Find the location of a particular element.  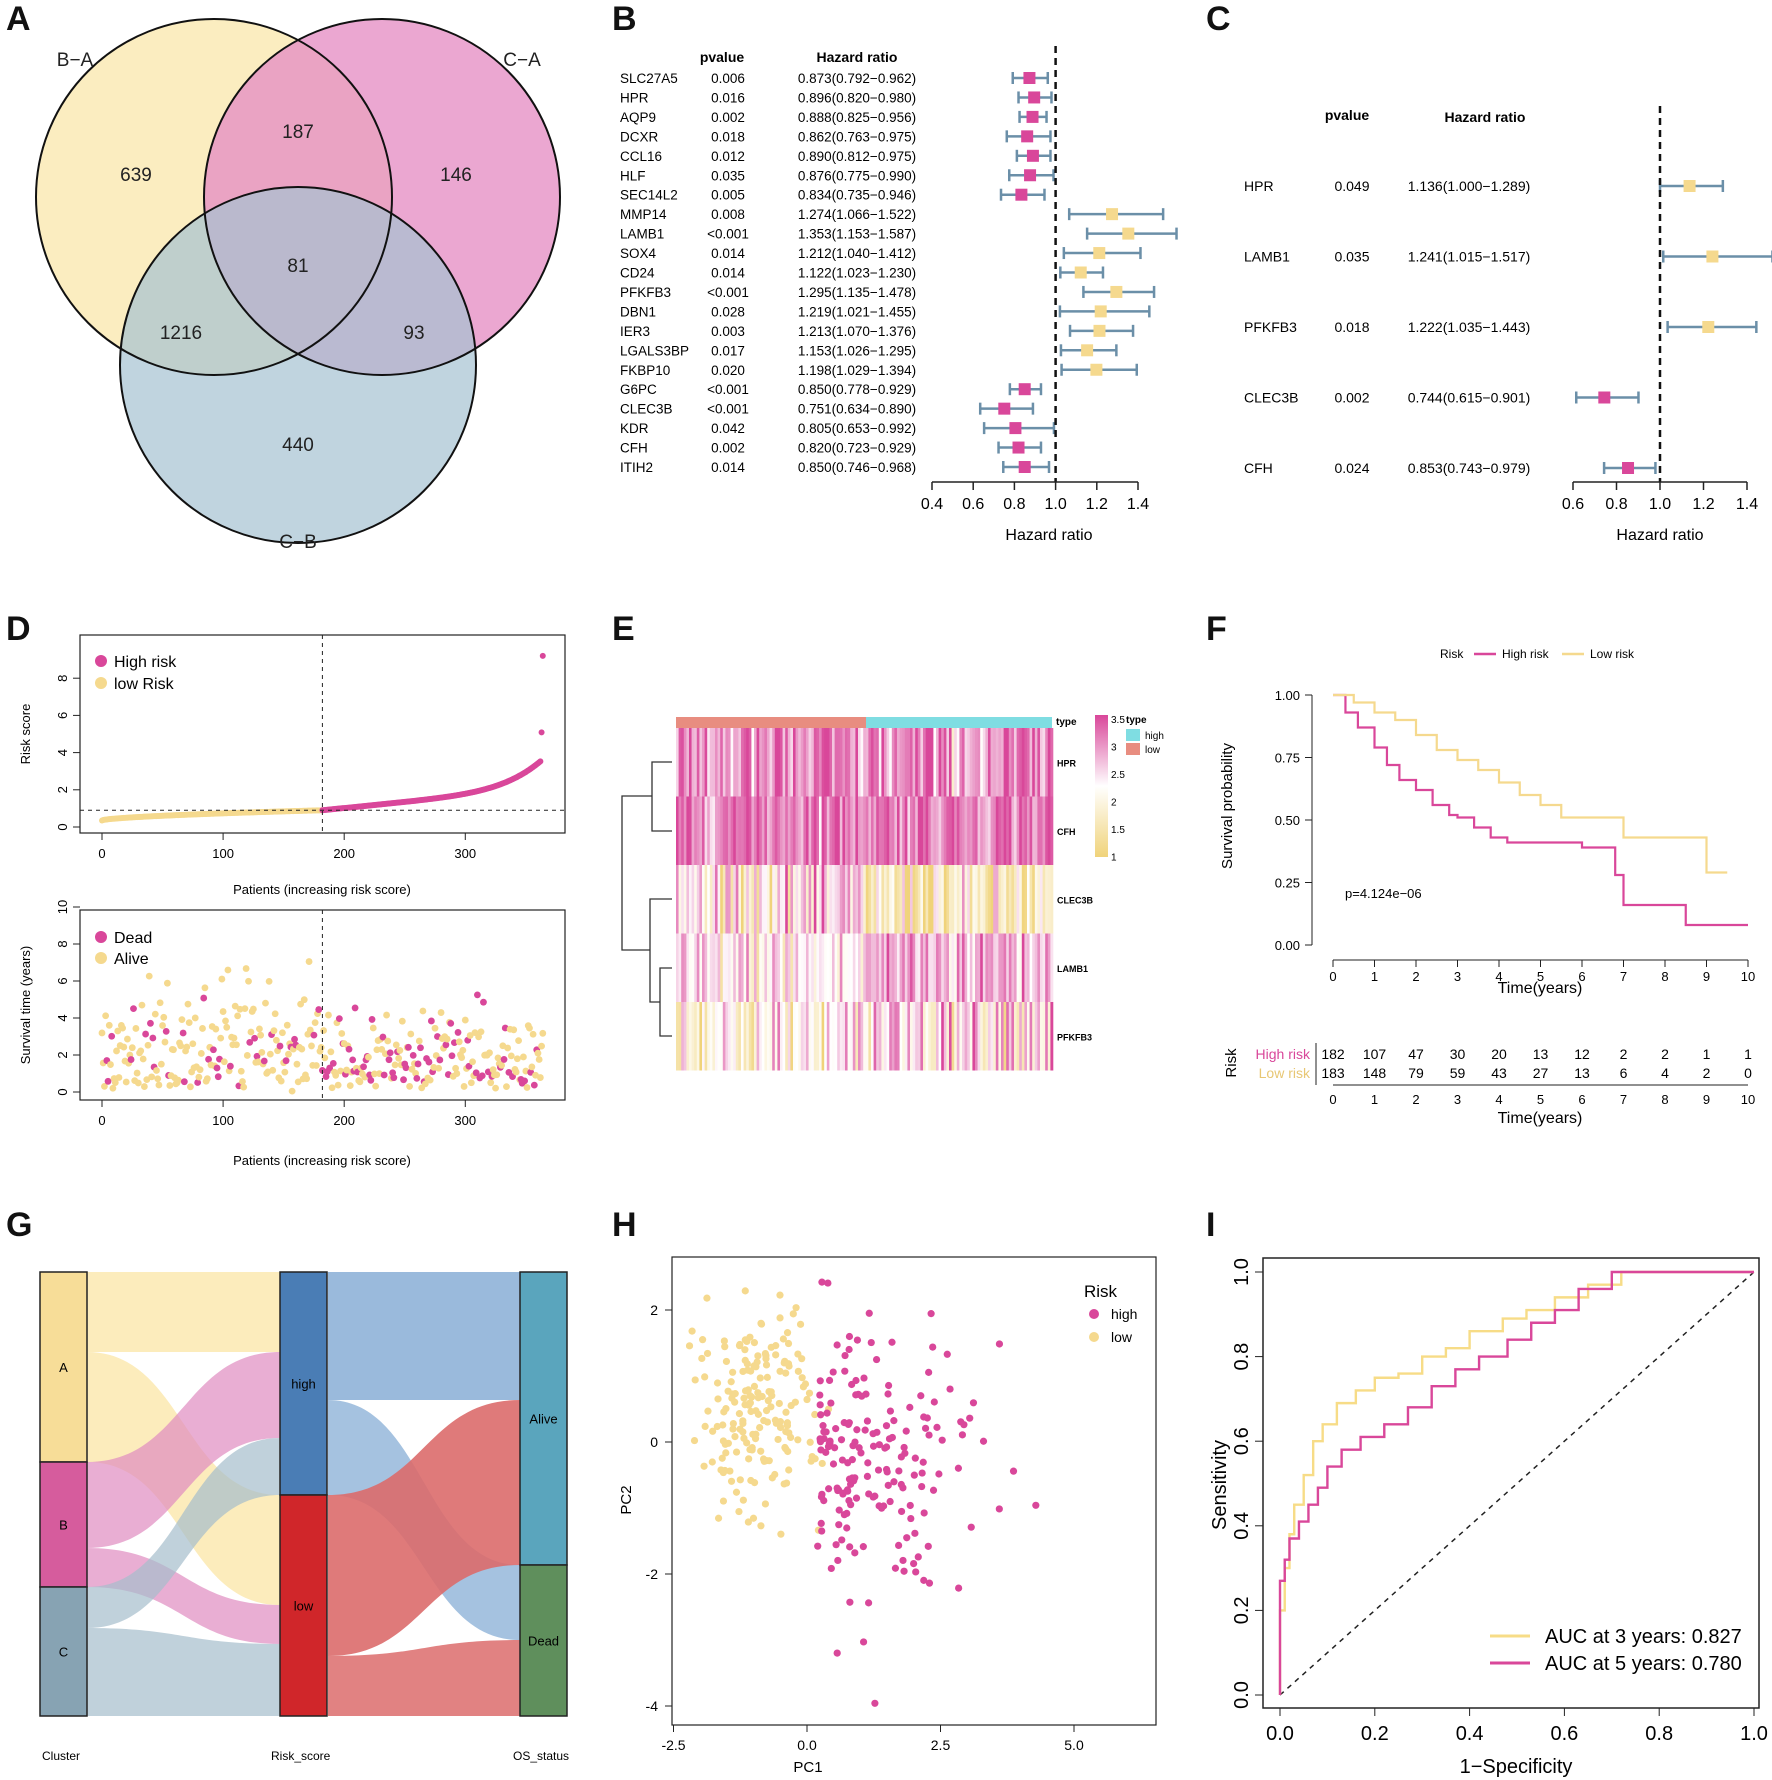

pca-y-tick-label: 0 is located at coordinates (654, 1442).